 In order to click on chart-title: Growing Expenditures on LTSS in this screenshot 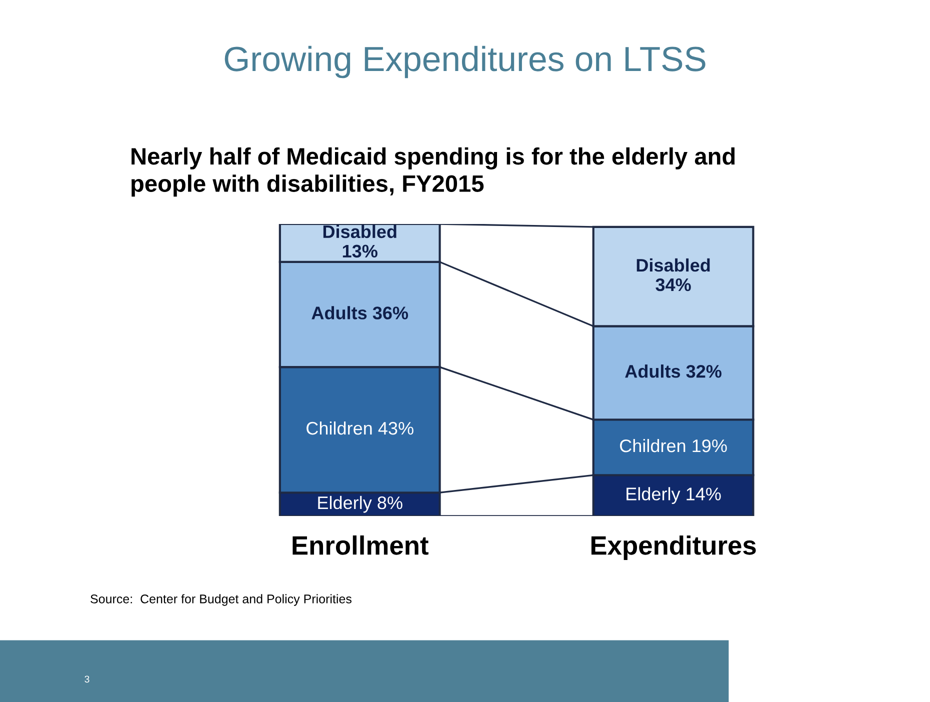, I will do `click(465, 62)`.